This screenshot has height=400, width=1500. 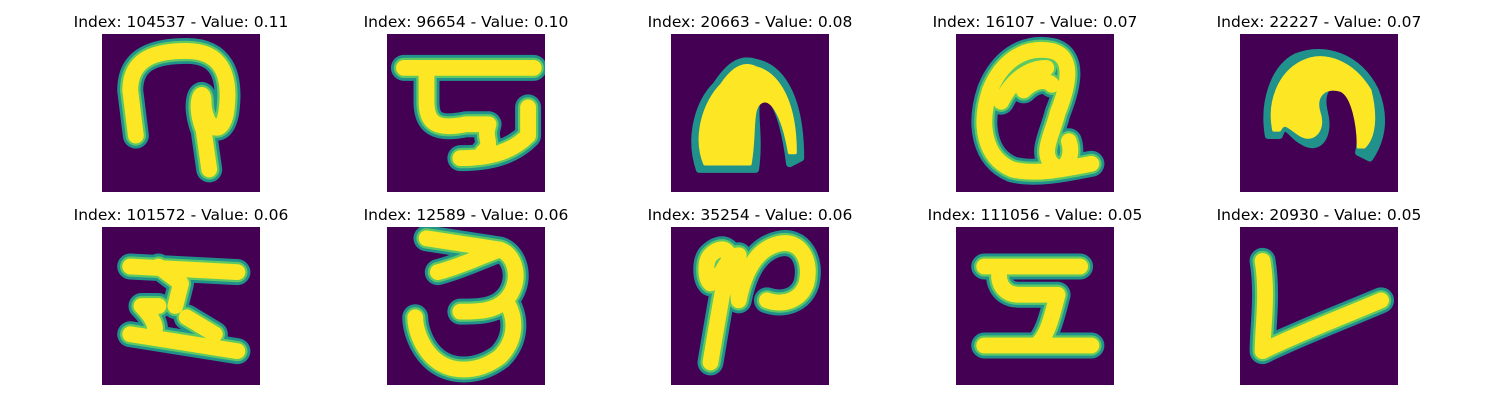 What do you see at coordinates (466, 22) in the screenshot?
I see `panel-title: Index: 96654 - Value: 0.10` at bounding box center [466, 22].